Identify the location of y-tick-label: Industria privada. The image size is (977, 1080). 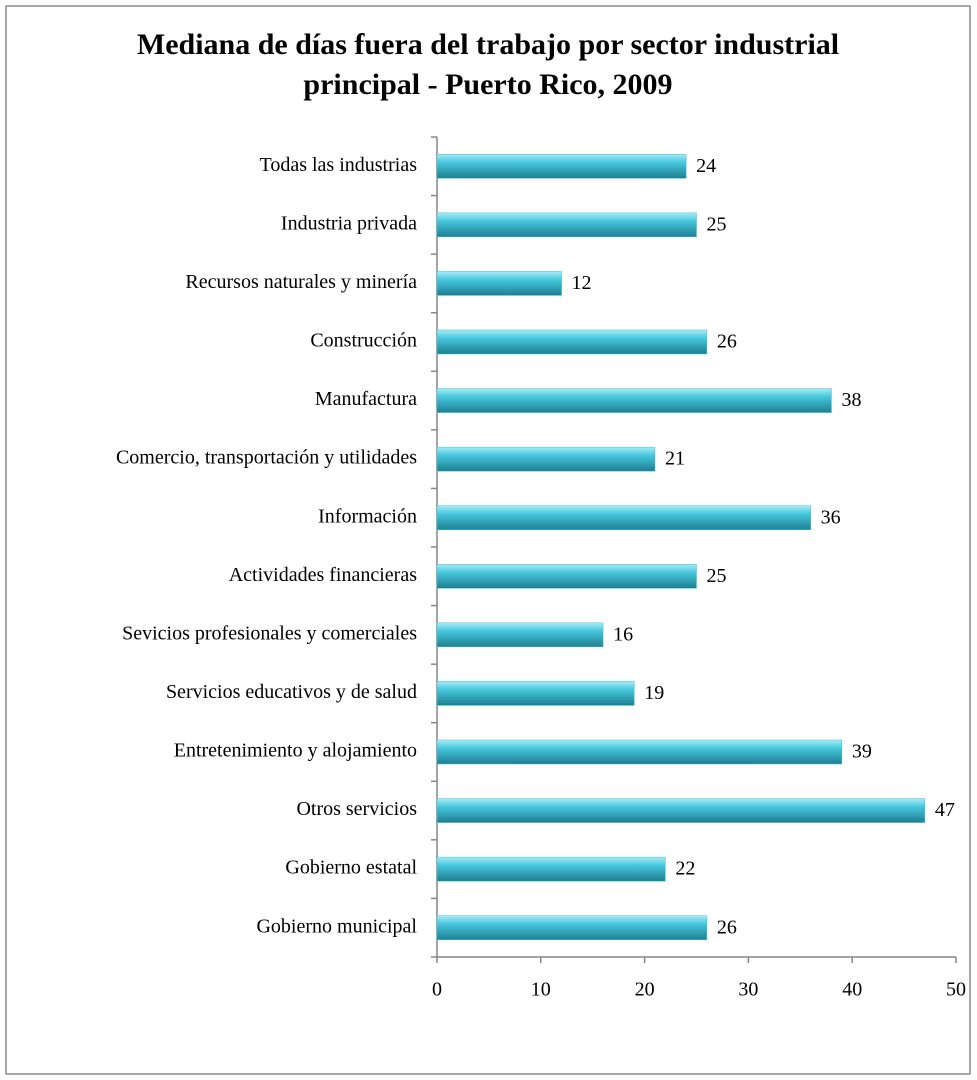
(349, 223).